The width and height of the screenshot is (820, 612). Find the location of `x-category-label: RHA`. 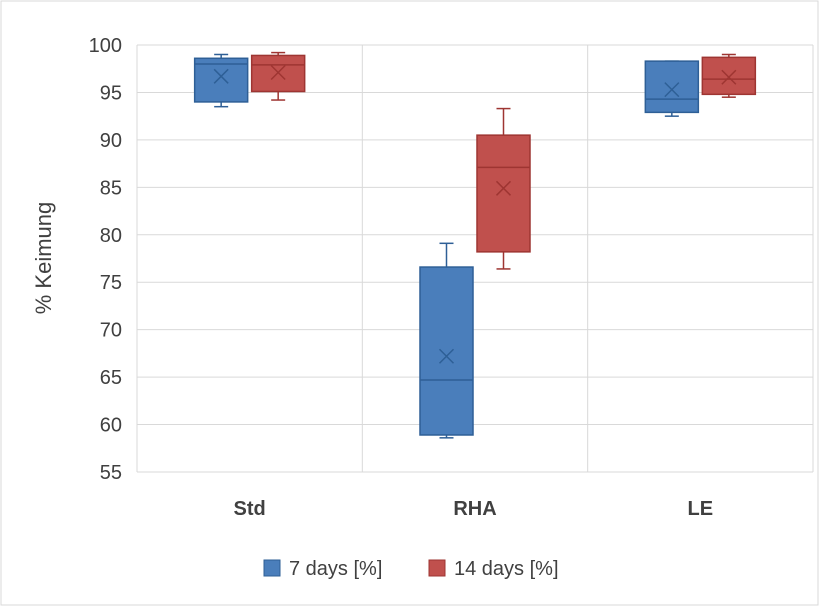

x-category-label: RHA is located at coordinates (474, 509).